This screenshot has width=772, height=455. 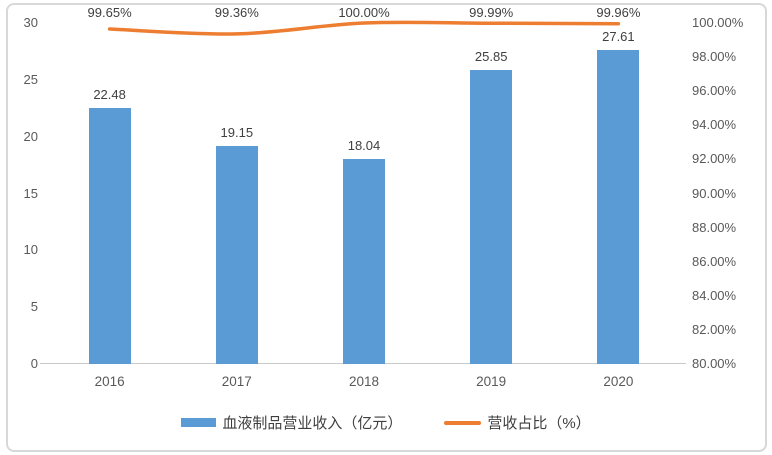 What do you see at coordinates (714, 57) in the screenshot?
I see `right-axis-tick-1: 98.00%` at bounding box center [714, 57].